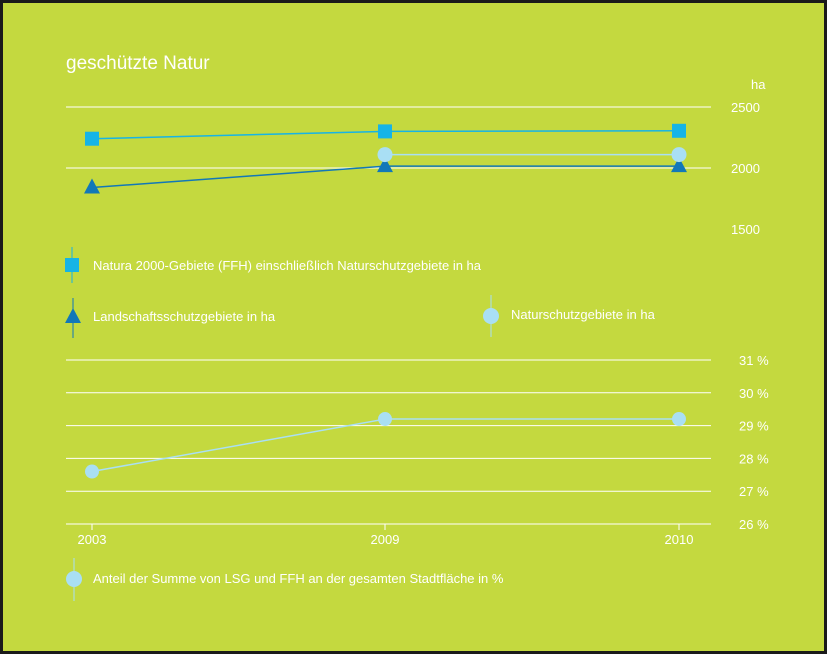  What do you see at coordinates (184, 316) in the screenshot?
I see `legend-landschaft-label: Landschaftsschutzgebiete in ha` at bounding box center [184, 316].